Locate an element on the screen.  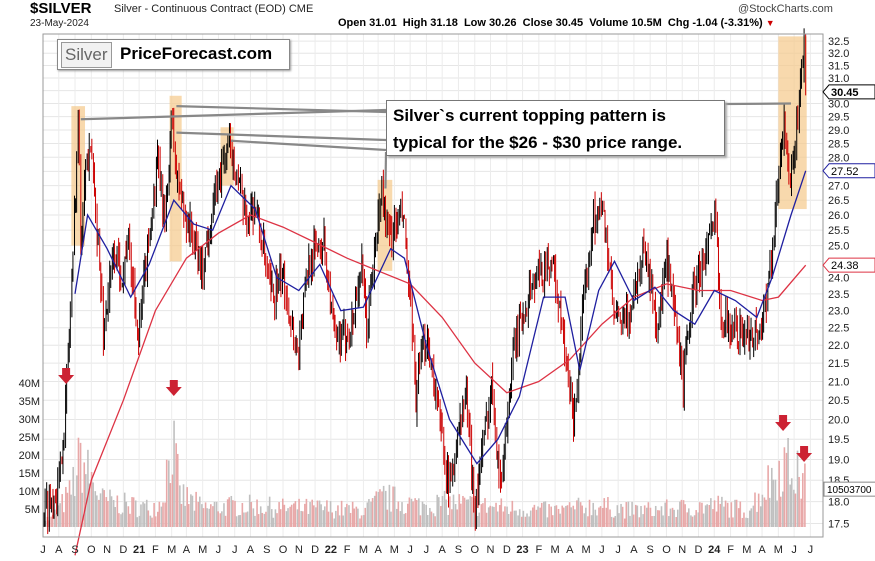
callout-pointer-line is located at coordinates (281, 109).